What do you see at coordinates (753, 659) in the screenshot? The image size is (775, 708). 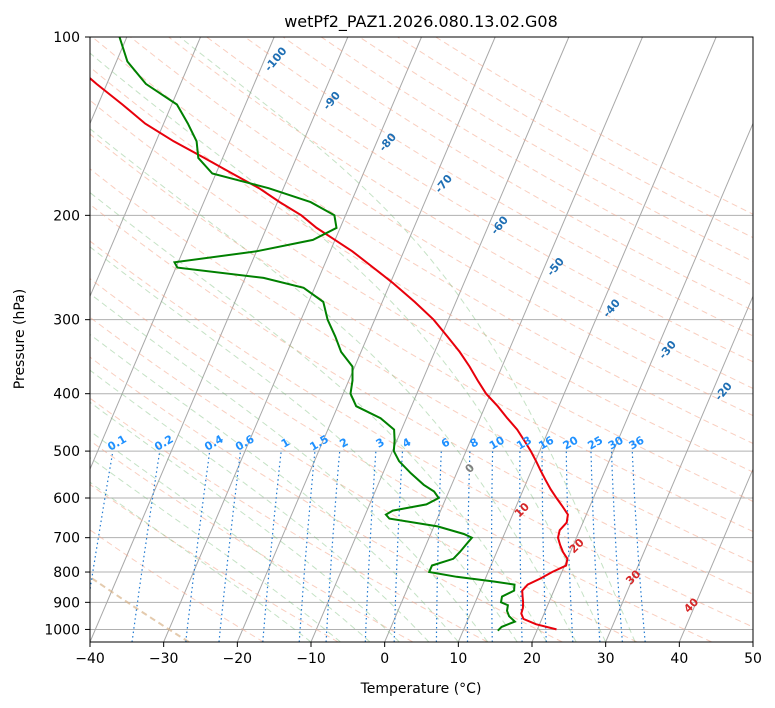 I see `x-tick-label: 50` at bounding box center [753, 659].